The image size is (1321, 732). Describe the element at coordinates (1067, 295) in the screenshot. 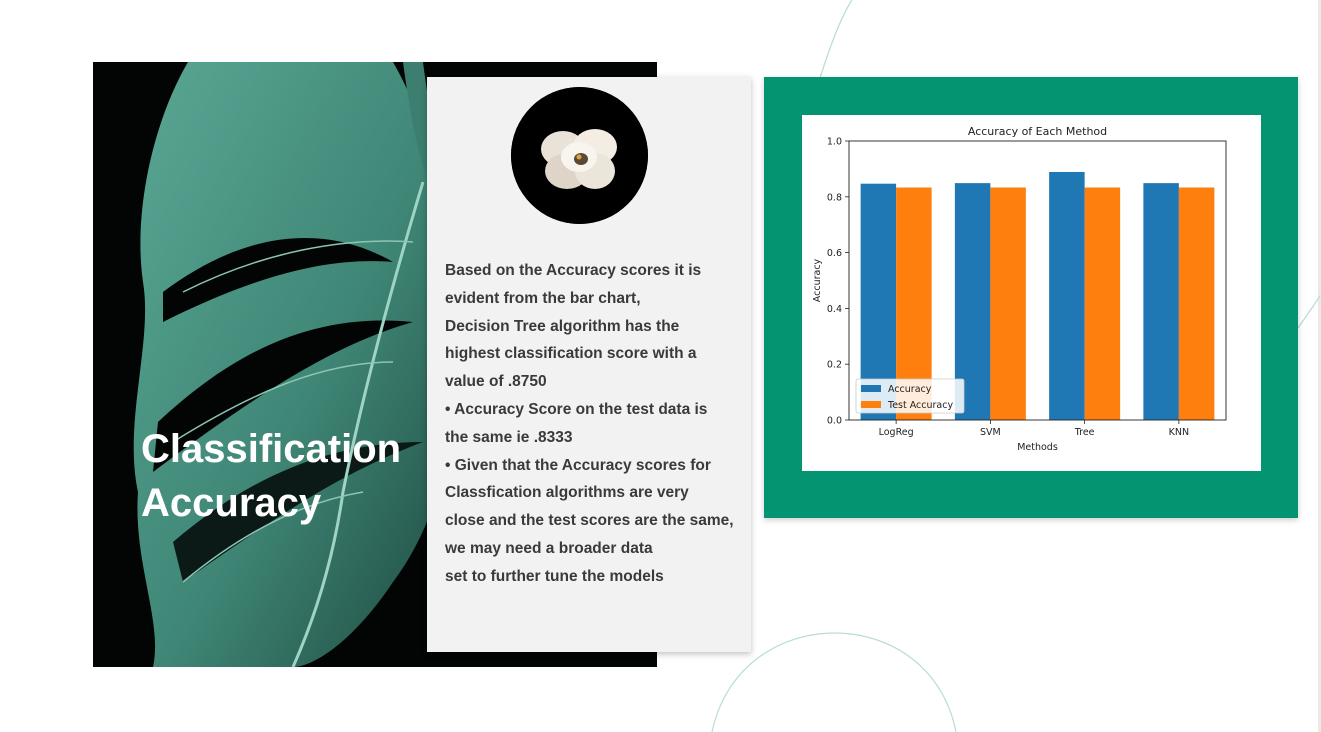

I see `bar-0-tree` at that location.